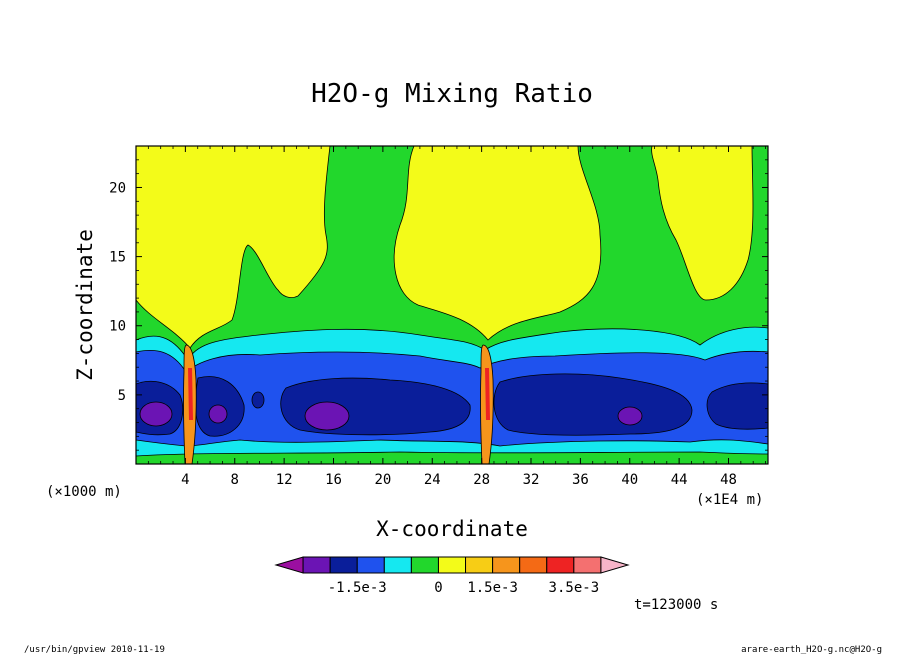 The height and width of the screenshot is (654, 904). What do you see at coordinates (676, 605) in the screenshot?
I see `time-label: t=123000 s` at bounding box center [676, 605].